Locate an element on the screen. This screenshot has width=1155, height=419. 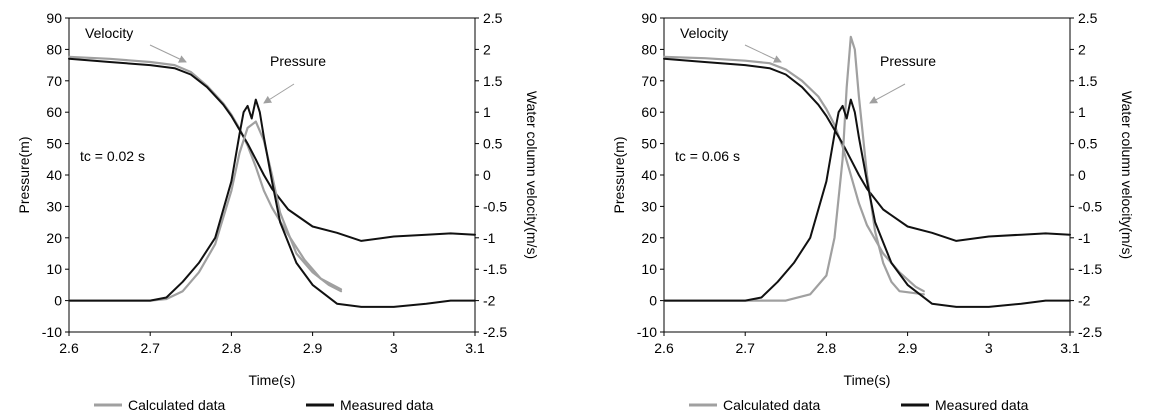
calculated-velocity-line is located at coordinates (793, 174).